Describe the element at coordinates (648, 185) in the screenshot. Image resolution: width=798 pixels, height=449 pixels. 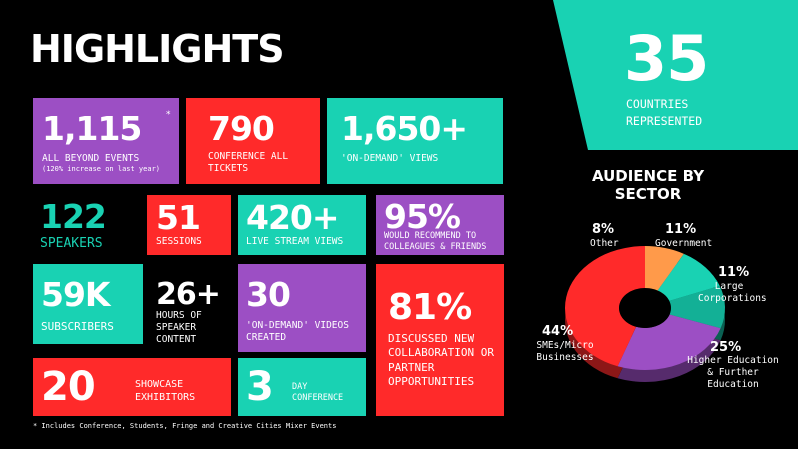
I see `chart-title: AUDIENCE BY SECTOR` at that location.